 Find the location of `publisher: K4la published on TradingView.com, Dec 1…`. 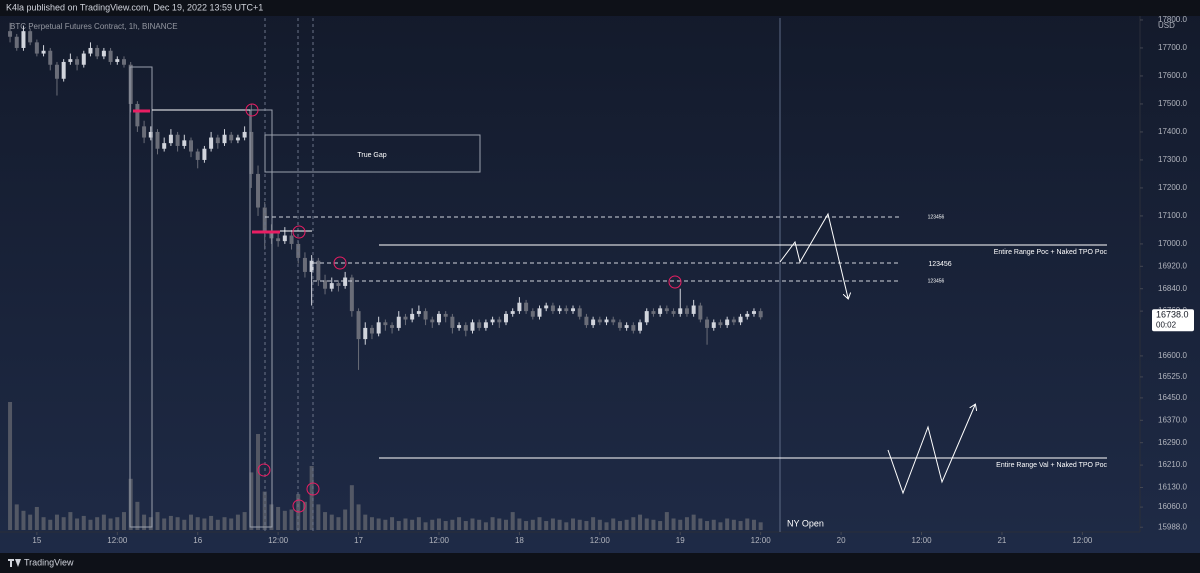

publisher: K4la published on TradingView.com, Dec 1… is located at coordinates (134, 7).